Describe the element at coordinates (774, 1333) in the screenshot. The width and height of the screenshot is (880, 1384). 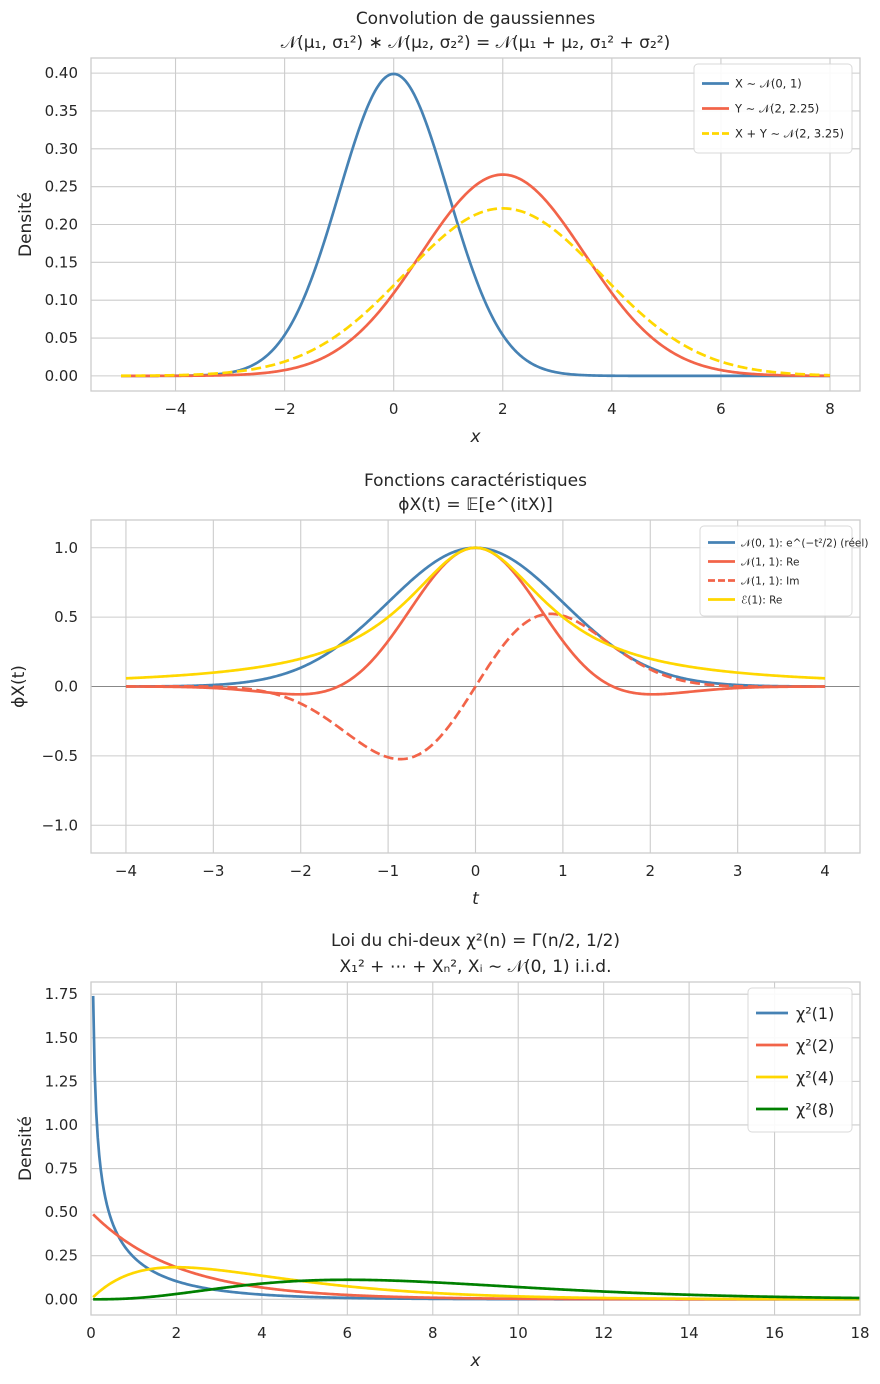
I see `x-tick-label: 16` at that location.